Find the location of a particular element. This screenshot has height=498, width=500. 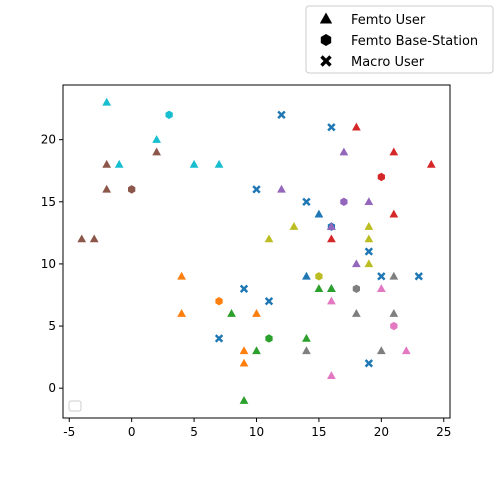

x-axis: -5 0 5 10 15 20 25 is located at coordinates (257, 428).